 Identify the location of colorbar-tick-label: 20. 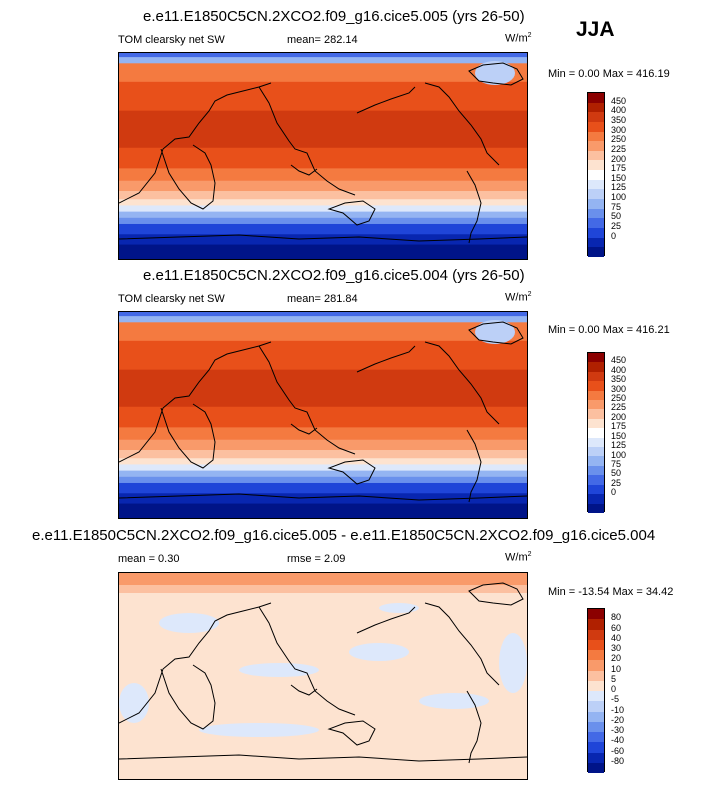
(616, 658).